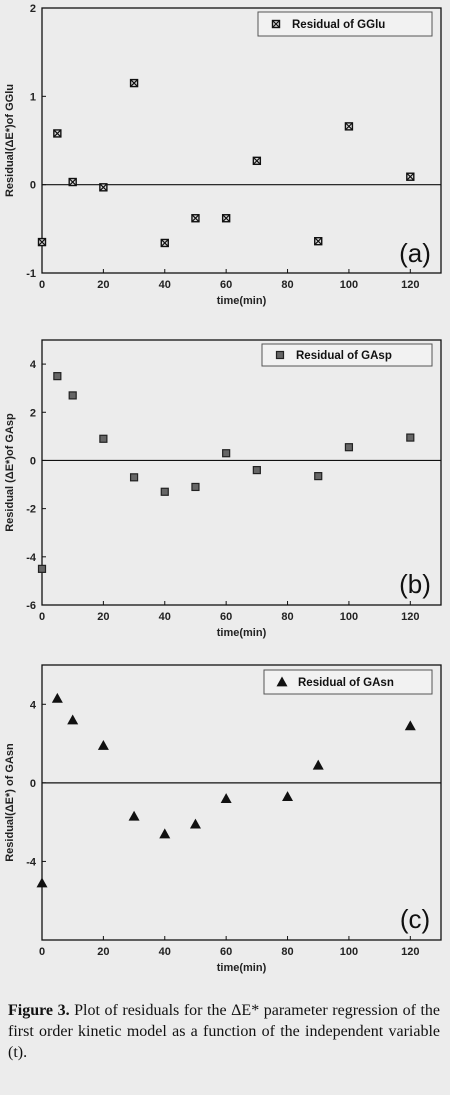 This screenshot has height=1095, width=450. I want to click on legend-label: Residual of GGlu, so click(338, 25).